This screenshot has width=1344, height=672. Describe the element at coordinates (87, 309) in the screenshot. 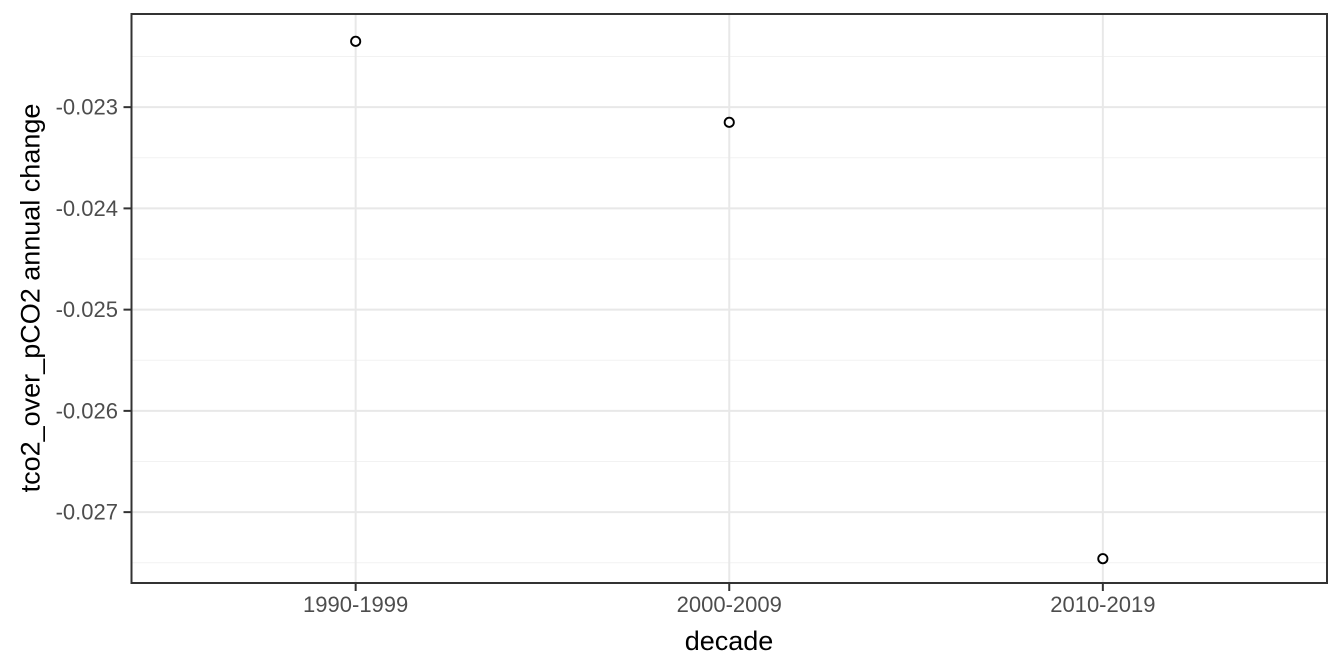

I see `y-tick-label: -0.025` at that location.